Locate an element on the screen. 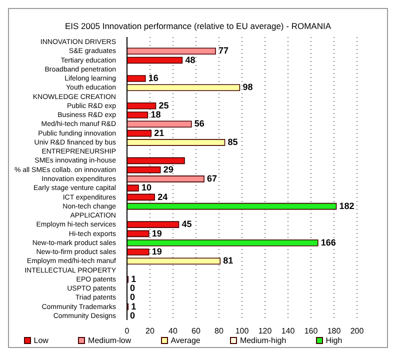 The width and height of the screenshot is (396, 355). data-label: 18 is located at coordinates (155, 115).